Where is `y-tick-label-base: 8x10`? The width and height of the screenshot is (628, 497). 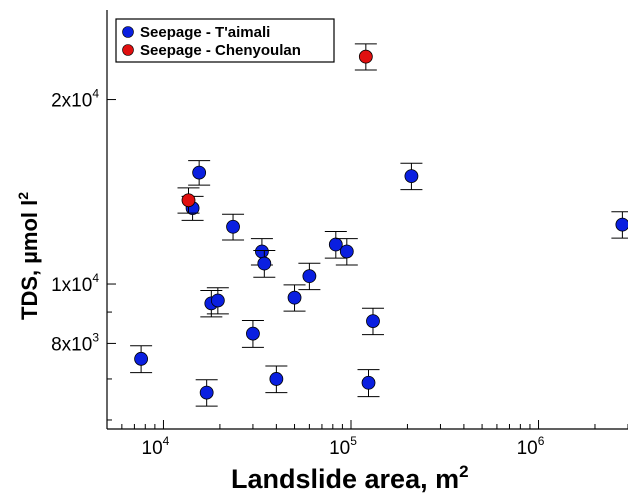
y-tick-label-base: 8x10 is located at coordinates (71, 344).